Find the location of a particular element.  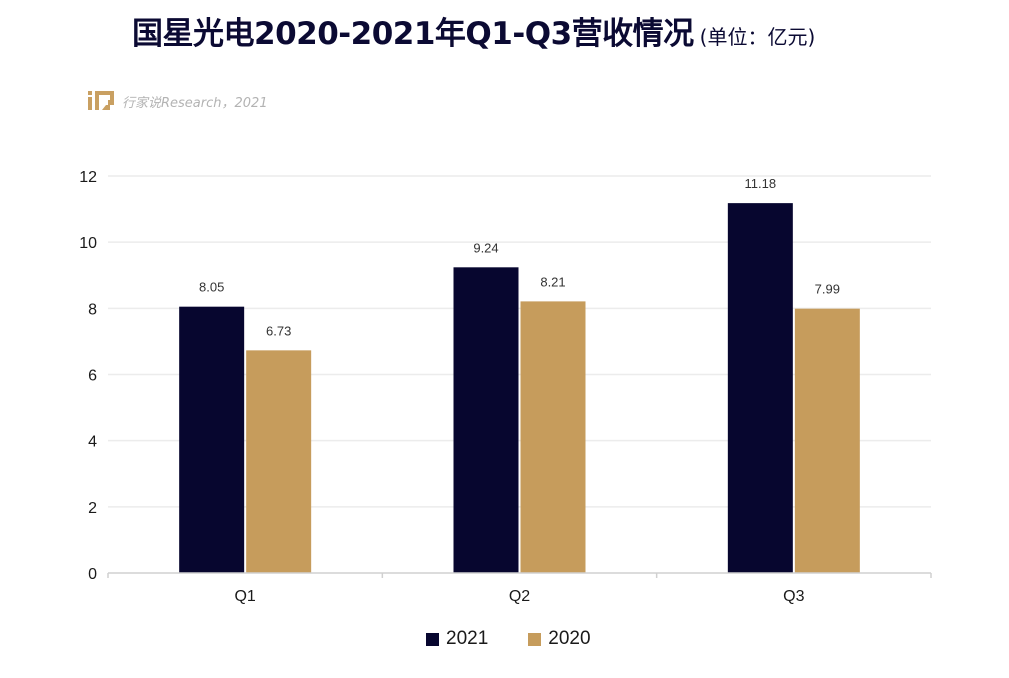

y-tick-label: 2 is located at coordinates (92, 508).